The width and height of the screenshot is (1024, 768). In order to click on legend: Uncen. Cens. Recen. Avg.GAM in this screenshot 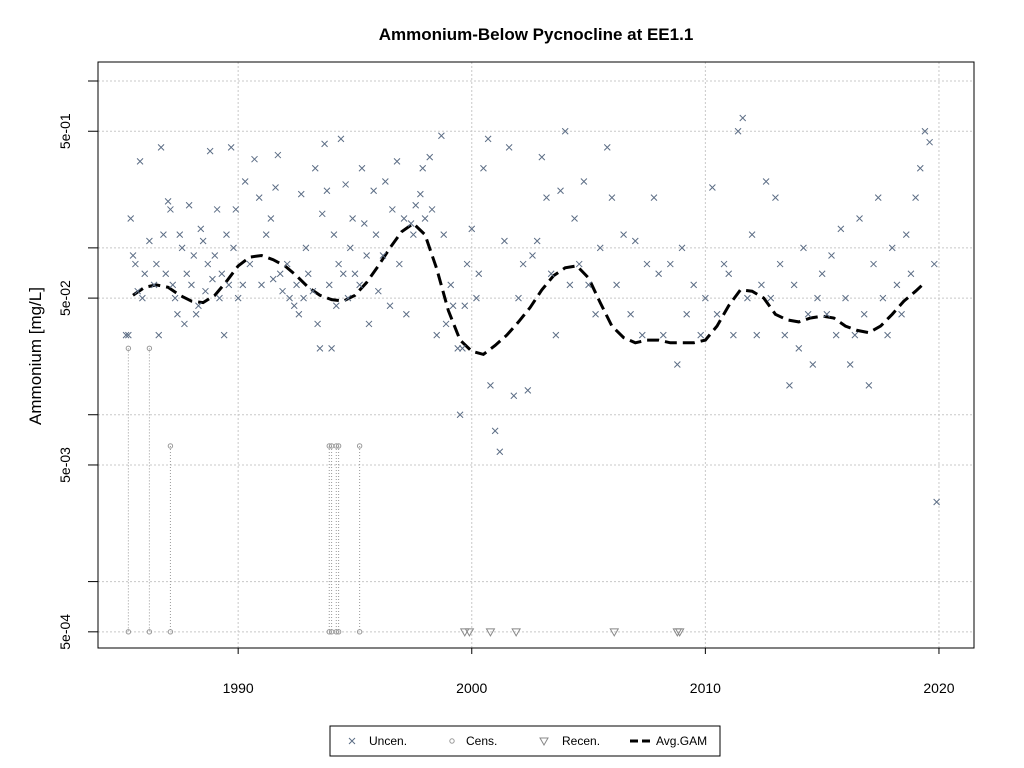, I will do `click(525, 741)`.